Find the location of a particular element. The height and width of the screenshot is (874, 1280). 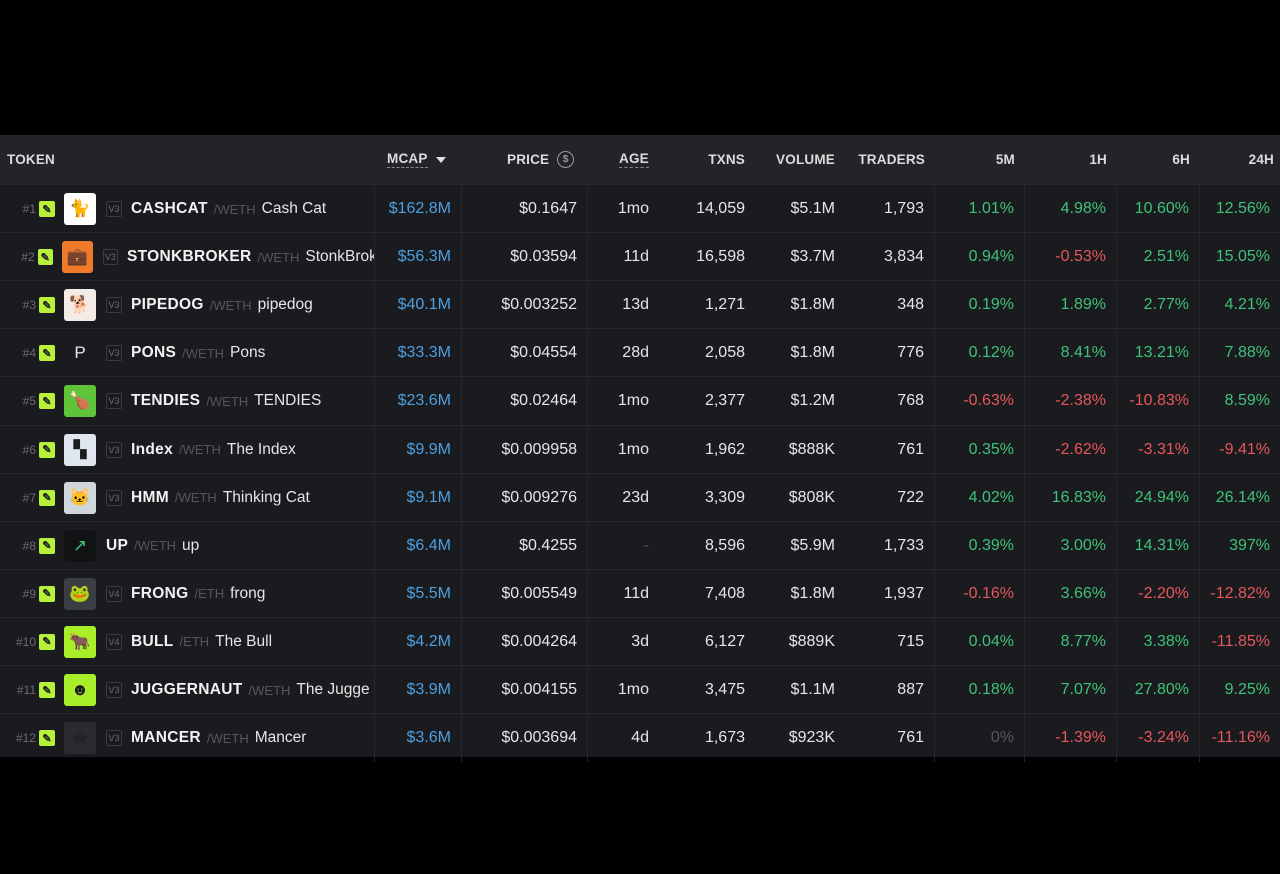

dog-icon: 🐕 is located at coordinates (80, 305).